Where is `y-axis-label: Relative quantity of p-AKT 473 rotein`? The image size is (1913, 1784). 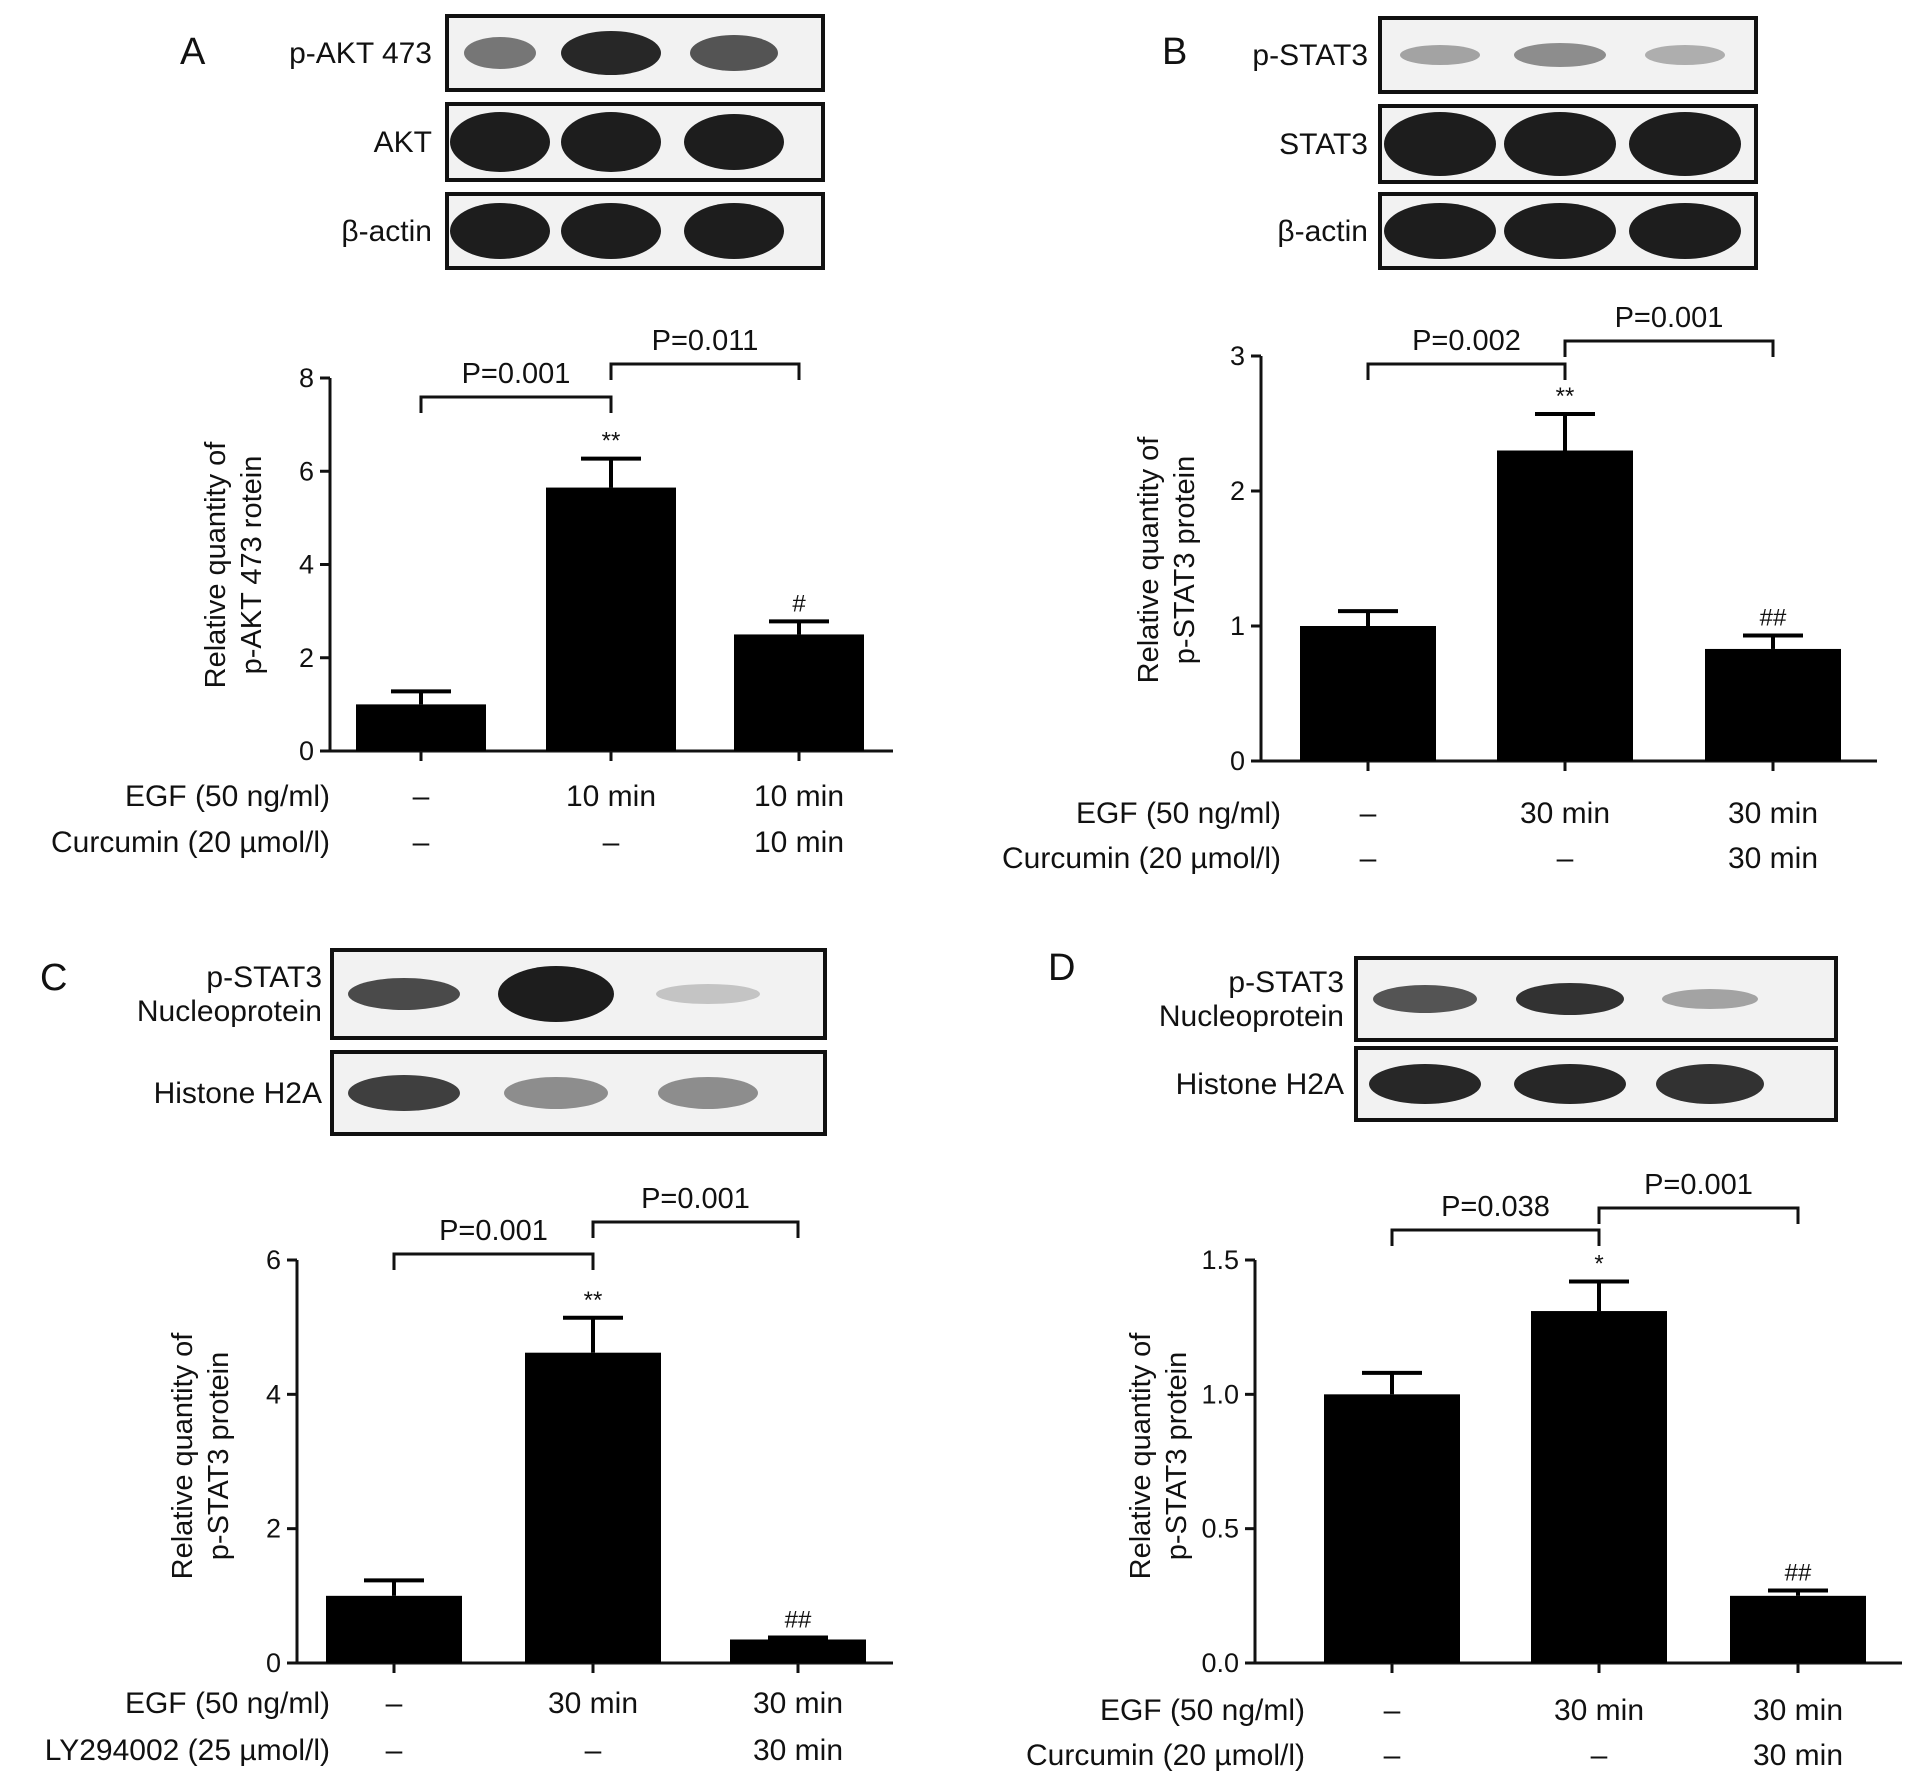 y-axis-label: Relative quantity of p-AKT 473 rotein is located at coordinates (234, 565).